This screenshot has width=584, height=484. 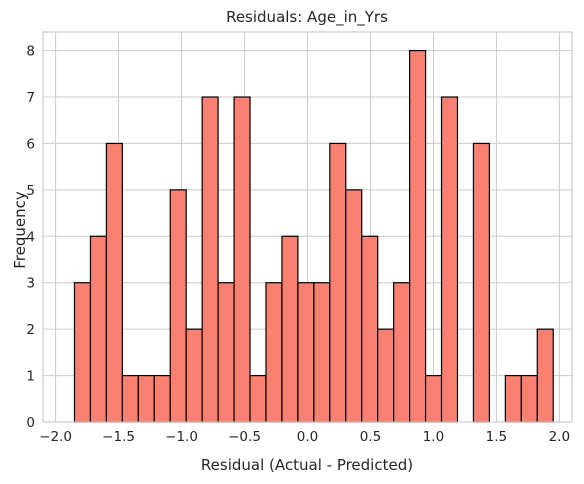 What do you see at coordinates (307, 465) in the screenshot?
I see `x-axis-label: Residual (Actual - Predicted)` at bounding box center [307, 465].